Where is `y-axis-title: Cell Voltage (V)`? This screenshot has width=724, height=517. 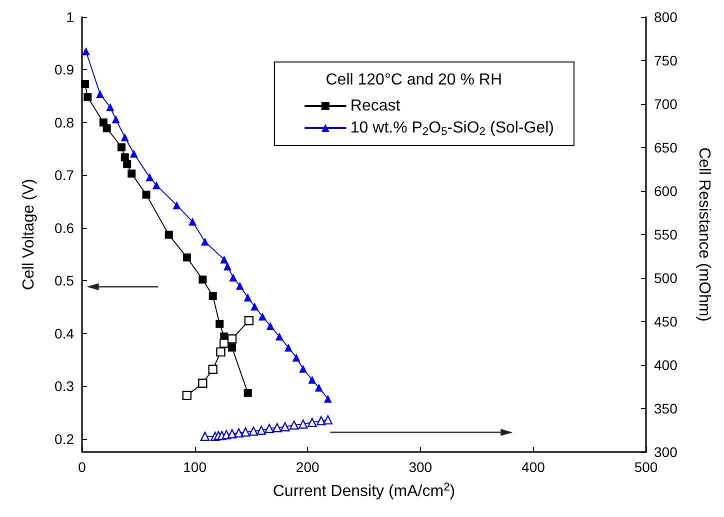
y-axis-title: Cell Voltage (V) is located at coordinates (29, 234).